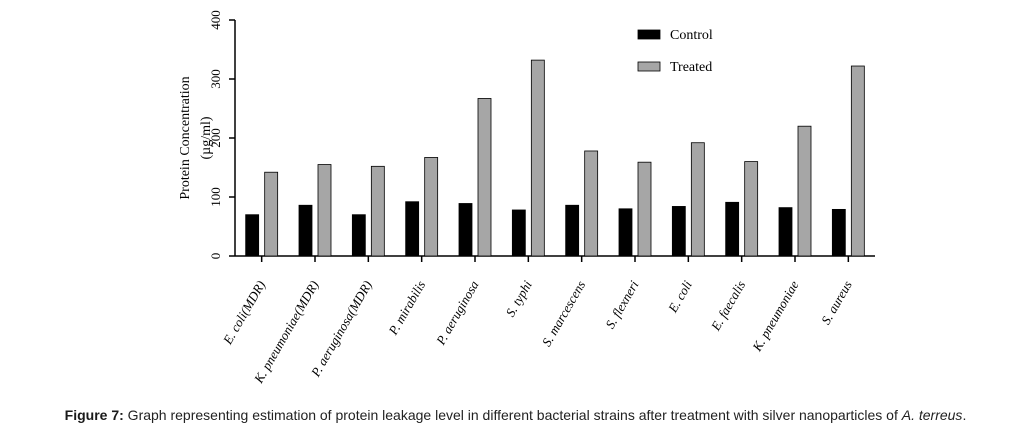 This screenshot has height=432, width=1031. I want to click on caption-label: Figure 7:, so click(94, 415).